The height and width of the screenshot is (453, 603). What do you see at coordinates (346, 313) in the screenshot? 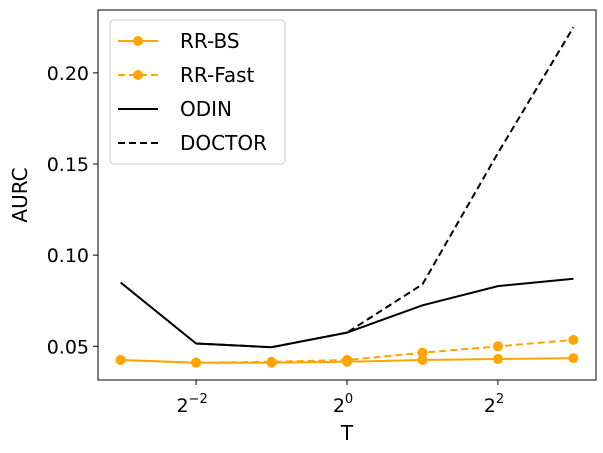
I see `series-line-odin` at bounding box center [346, 313].